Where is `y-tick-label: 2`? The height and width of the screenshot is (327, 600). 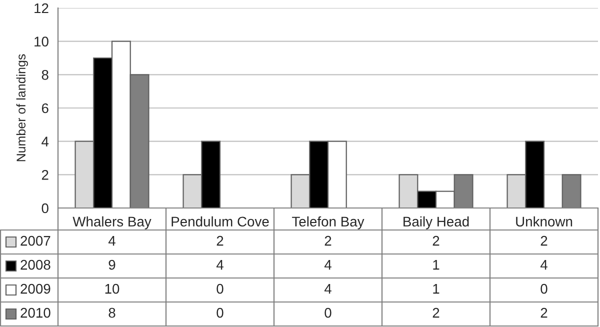 y-tick-label: 2 is located at coordinates (45, 175).